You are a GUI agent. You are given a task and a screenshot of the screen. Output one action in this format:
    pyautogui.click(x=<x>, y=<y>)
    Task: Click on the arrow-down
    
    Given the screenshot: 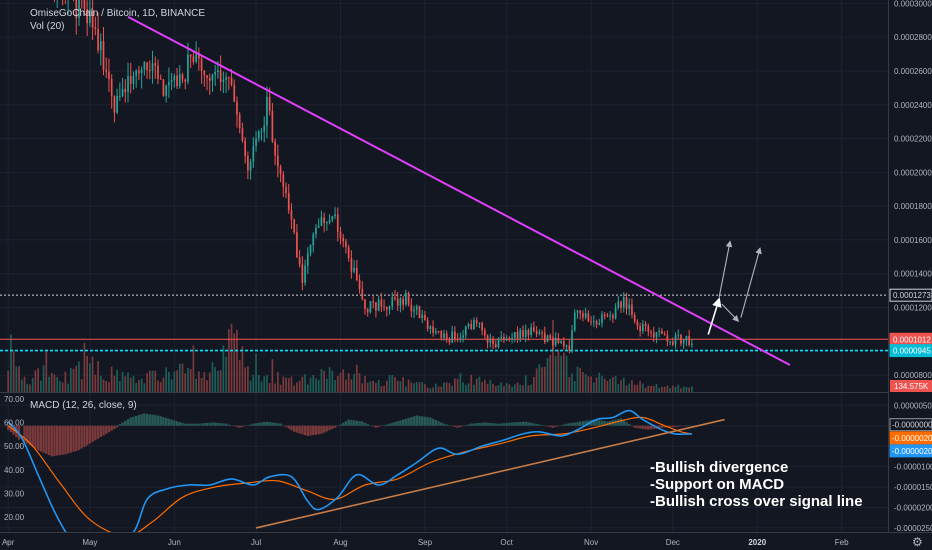 What is the action you would take?
    pyautogui.click(x=730, y=312)
    